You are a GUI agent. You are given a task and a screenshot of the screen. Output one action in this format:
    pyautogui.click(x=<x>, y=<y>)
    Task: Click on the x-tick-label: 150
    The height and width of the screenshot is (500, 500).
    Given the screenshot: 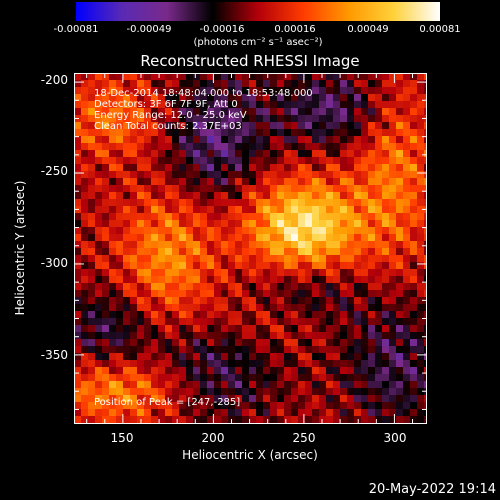 What is the action you would take?
    pyautogui.click(x=122, y=438)
    